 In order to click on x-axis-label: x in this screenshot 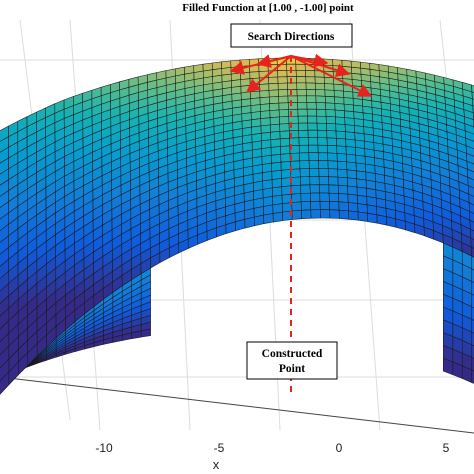, I will do `click(216, 464)`.